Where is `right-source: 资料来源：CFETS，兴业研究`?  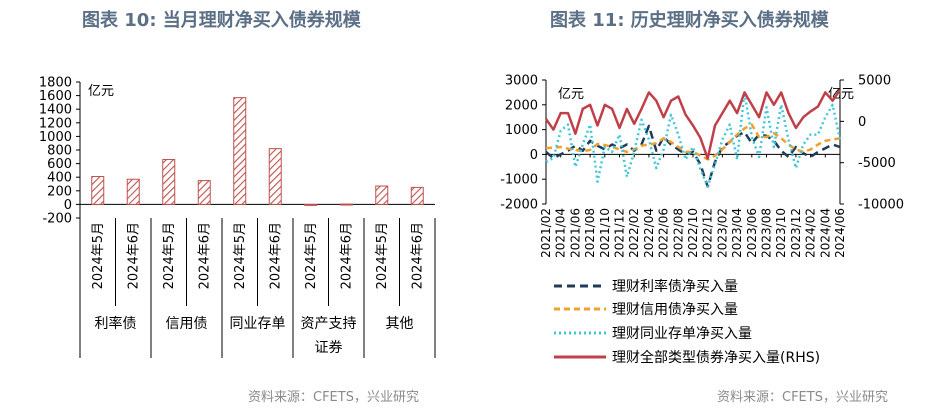 right-source: 资料来源：CFETS，兴业研究 is located at coordinates (802, 397).